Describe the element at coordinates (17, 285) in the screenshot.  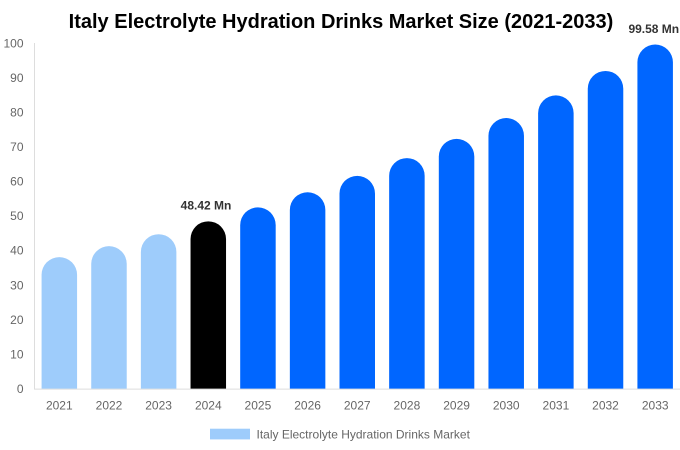
I see `svg-text: 30` at that location.